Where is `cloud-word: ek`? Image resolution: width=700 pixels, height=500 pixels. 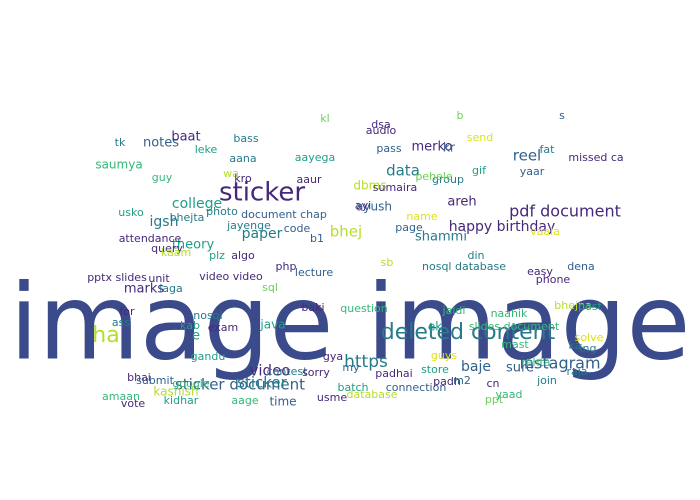 cloud-word: ek is located at coordinates (435, 327).